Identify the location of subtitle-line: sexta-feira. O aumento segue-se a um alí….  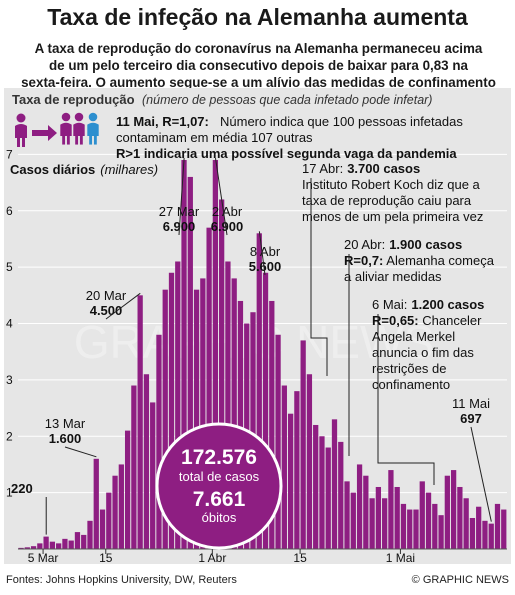
(258, 82).